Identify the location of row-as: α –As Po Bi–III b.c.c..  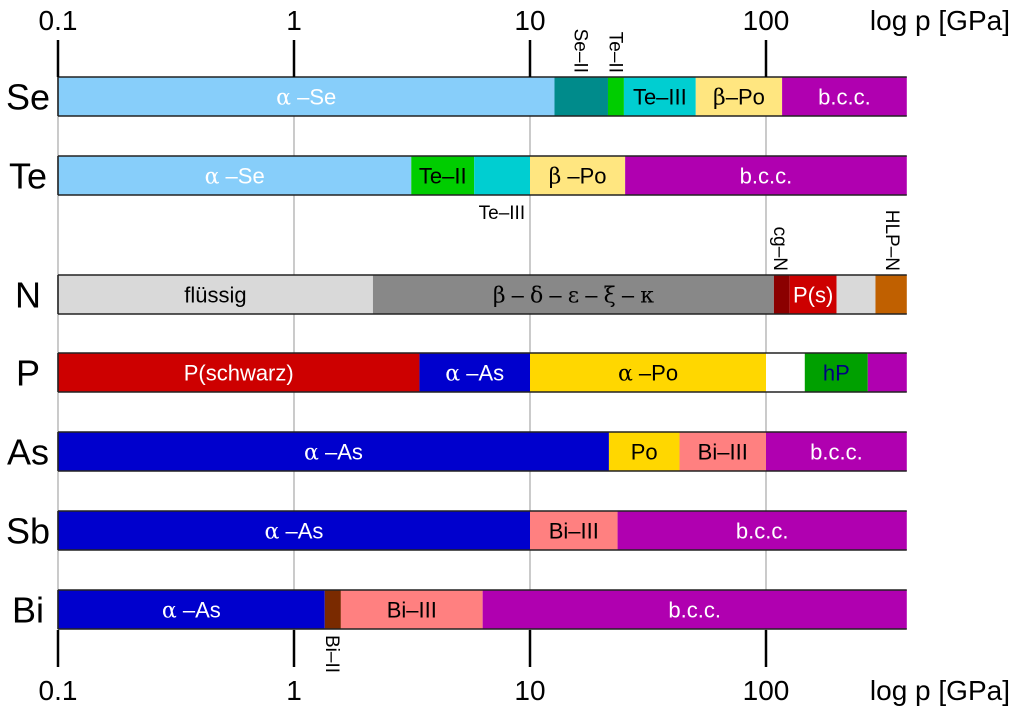
(482, 451).